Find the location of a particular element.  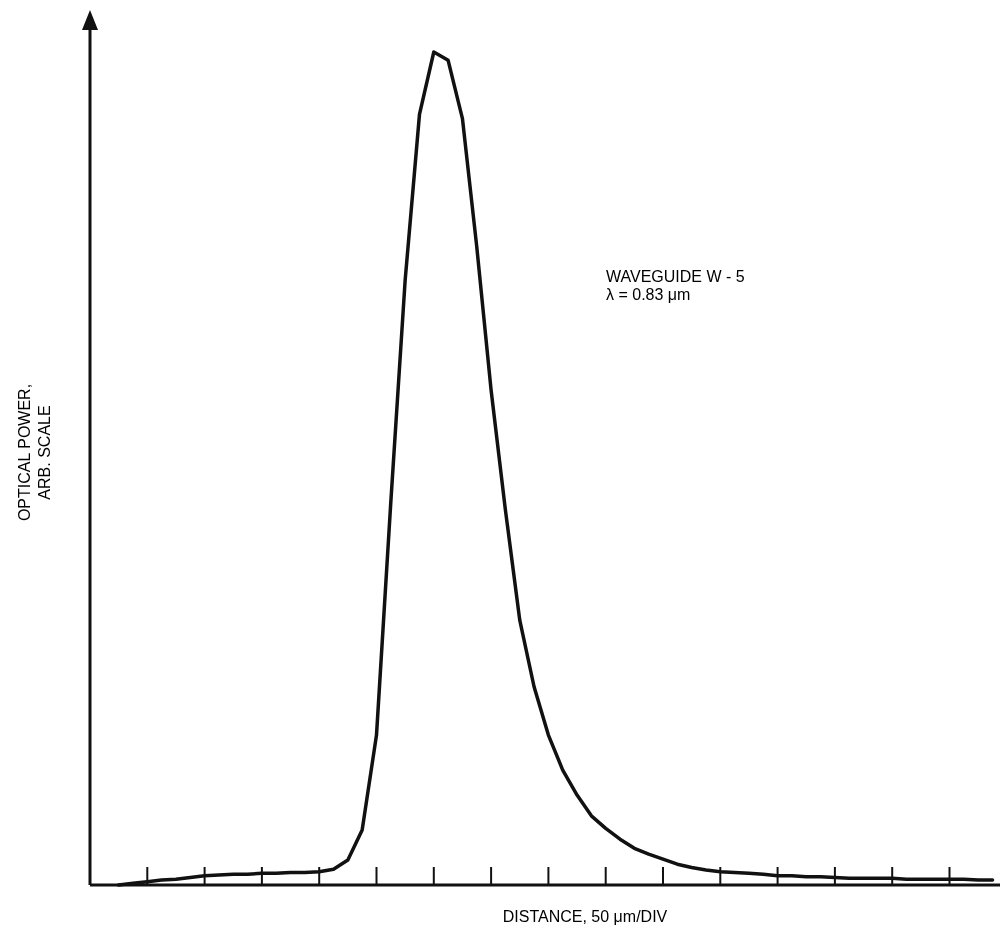

x-axis-title: DISTANCE, 50 μm/DIV is located at coordinates (585, 916).